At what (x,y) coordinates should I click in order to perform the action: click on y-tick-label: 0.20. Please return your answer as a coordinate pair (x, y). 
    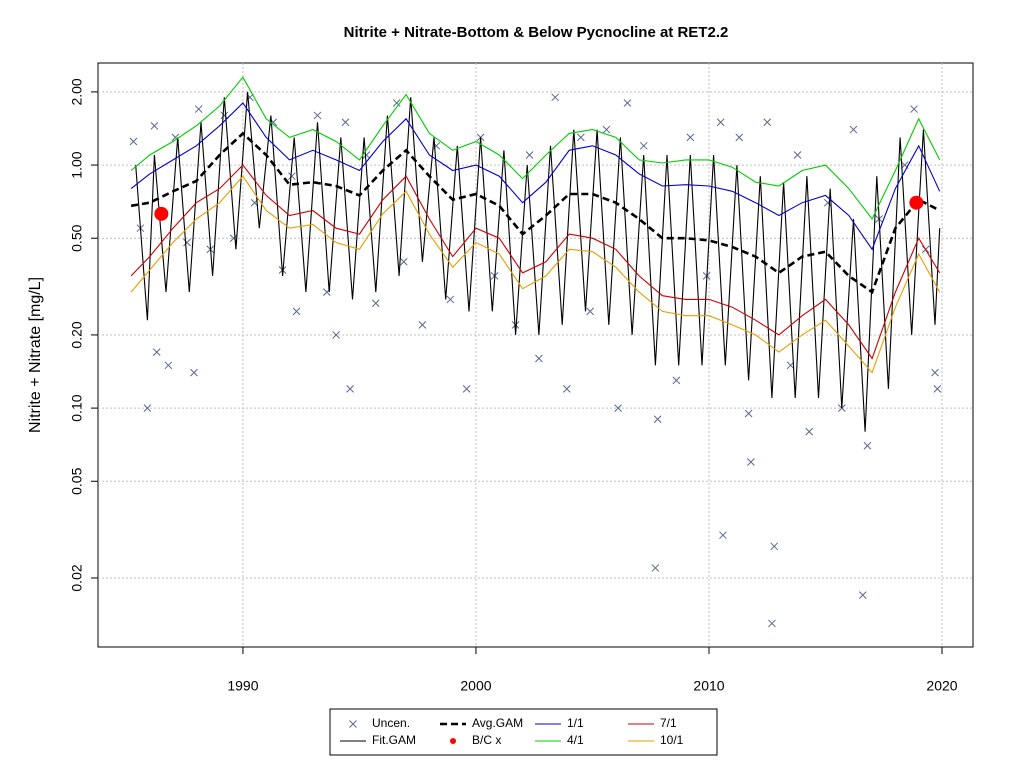
    Looking at the image, I should click on (77, 334).